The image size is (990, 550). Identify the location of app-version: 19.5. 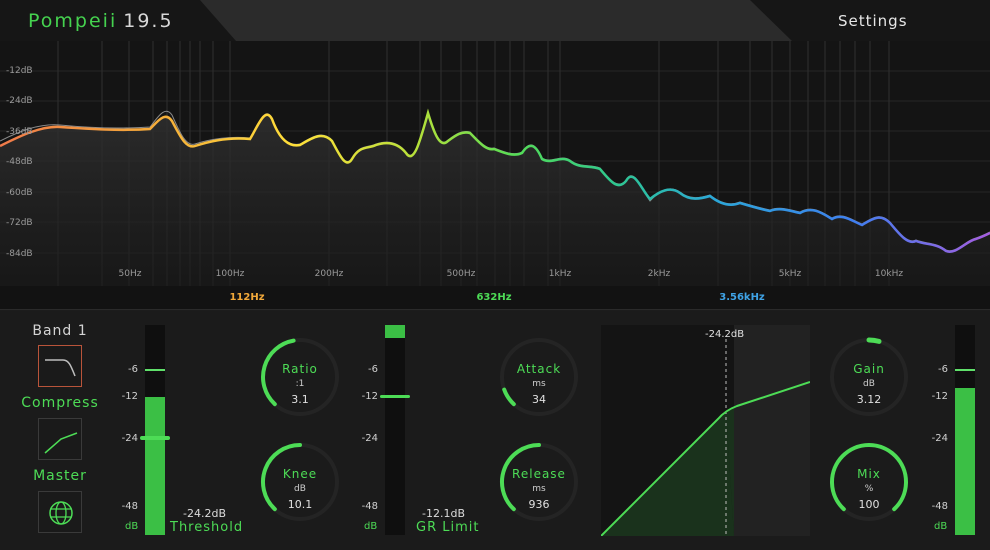
(148, 21).